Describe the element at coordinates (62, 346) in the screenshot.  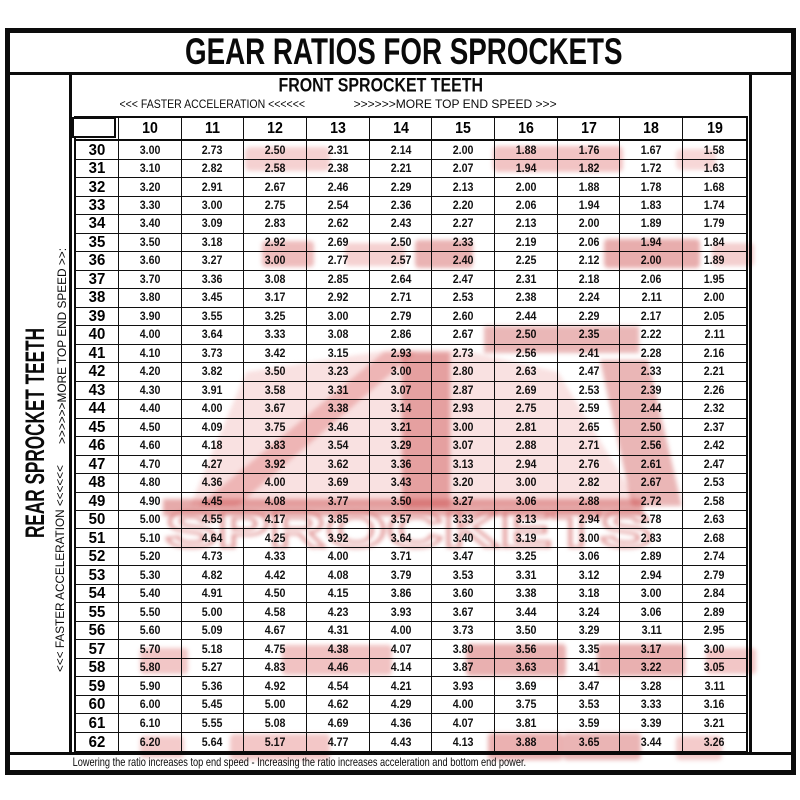
I see `svg-text: >>>>>>MORE TOP END SPEED >>:` at that location.